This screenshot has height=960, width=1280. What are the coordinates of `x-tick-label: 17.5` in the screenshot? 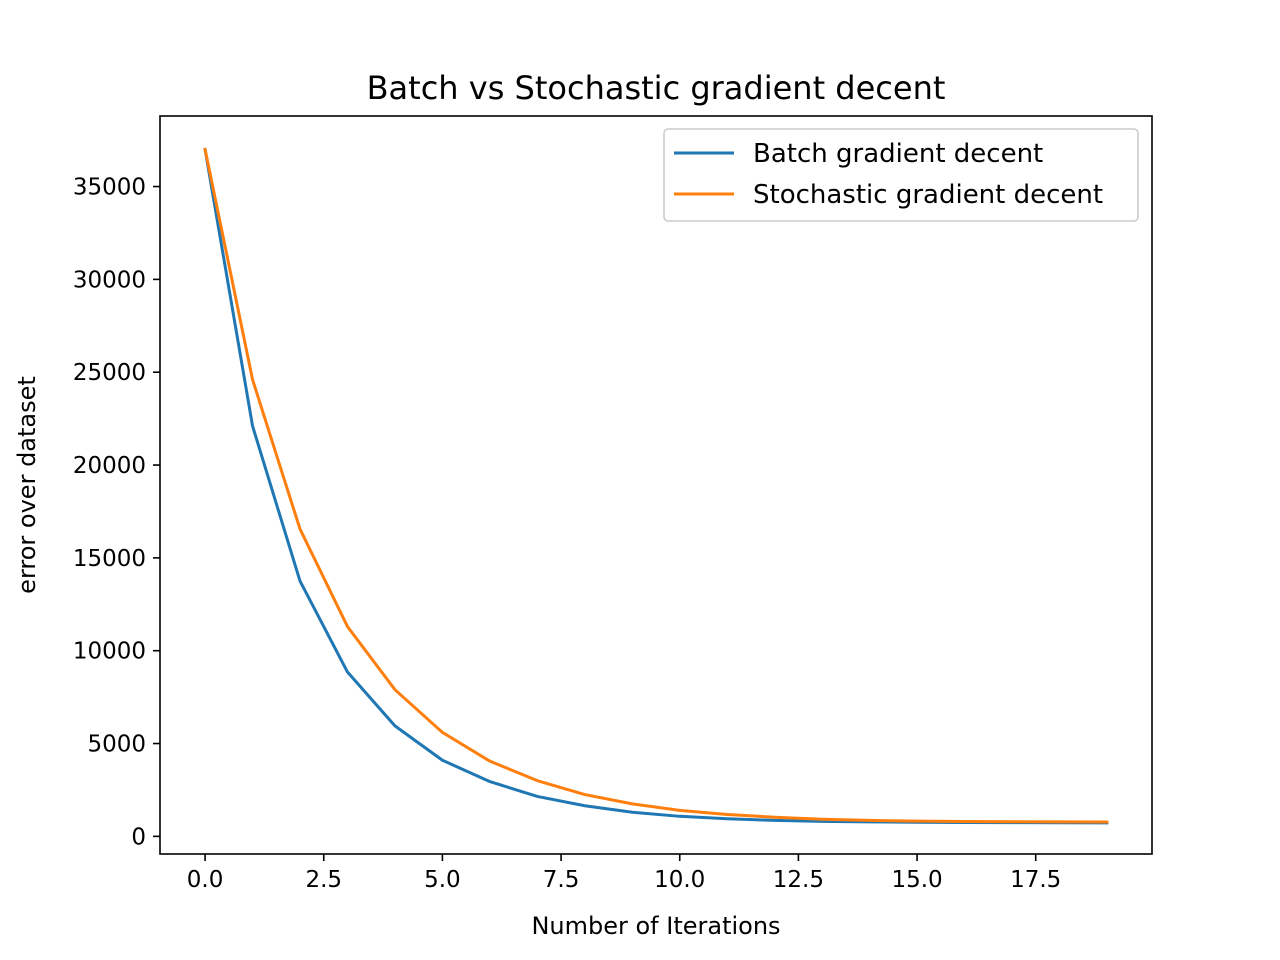 It's located at (1035, 880).